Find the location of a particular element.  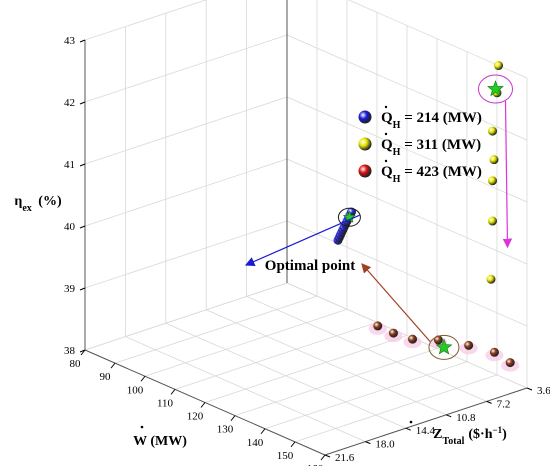

c-axis-line is located at coordinates (426, 421).